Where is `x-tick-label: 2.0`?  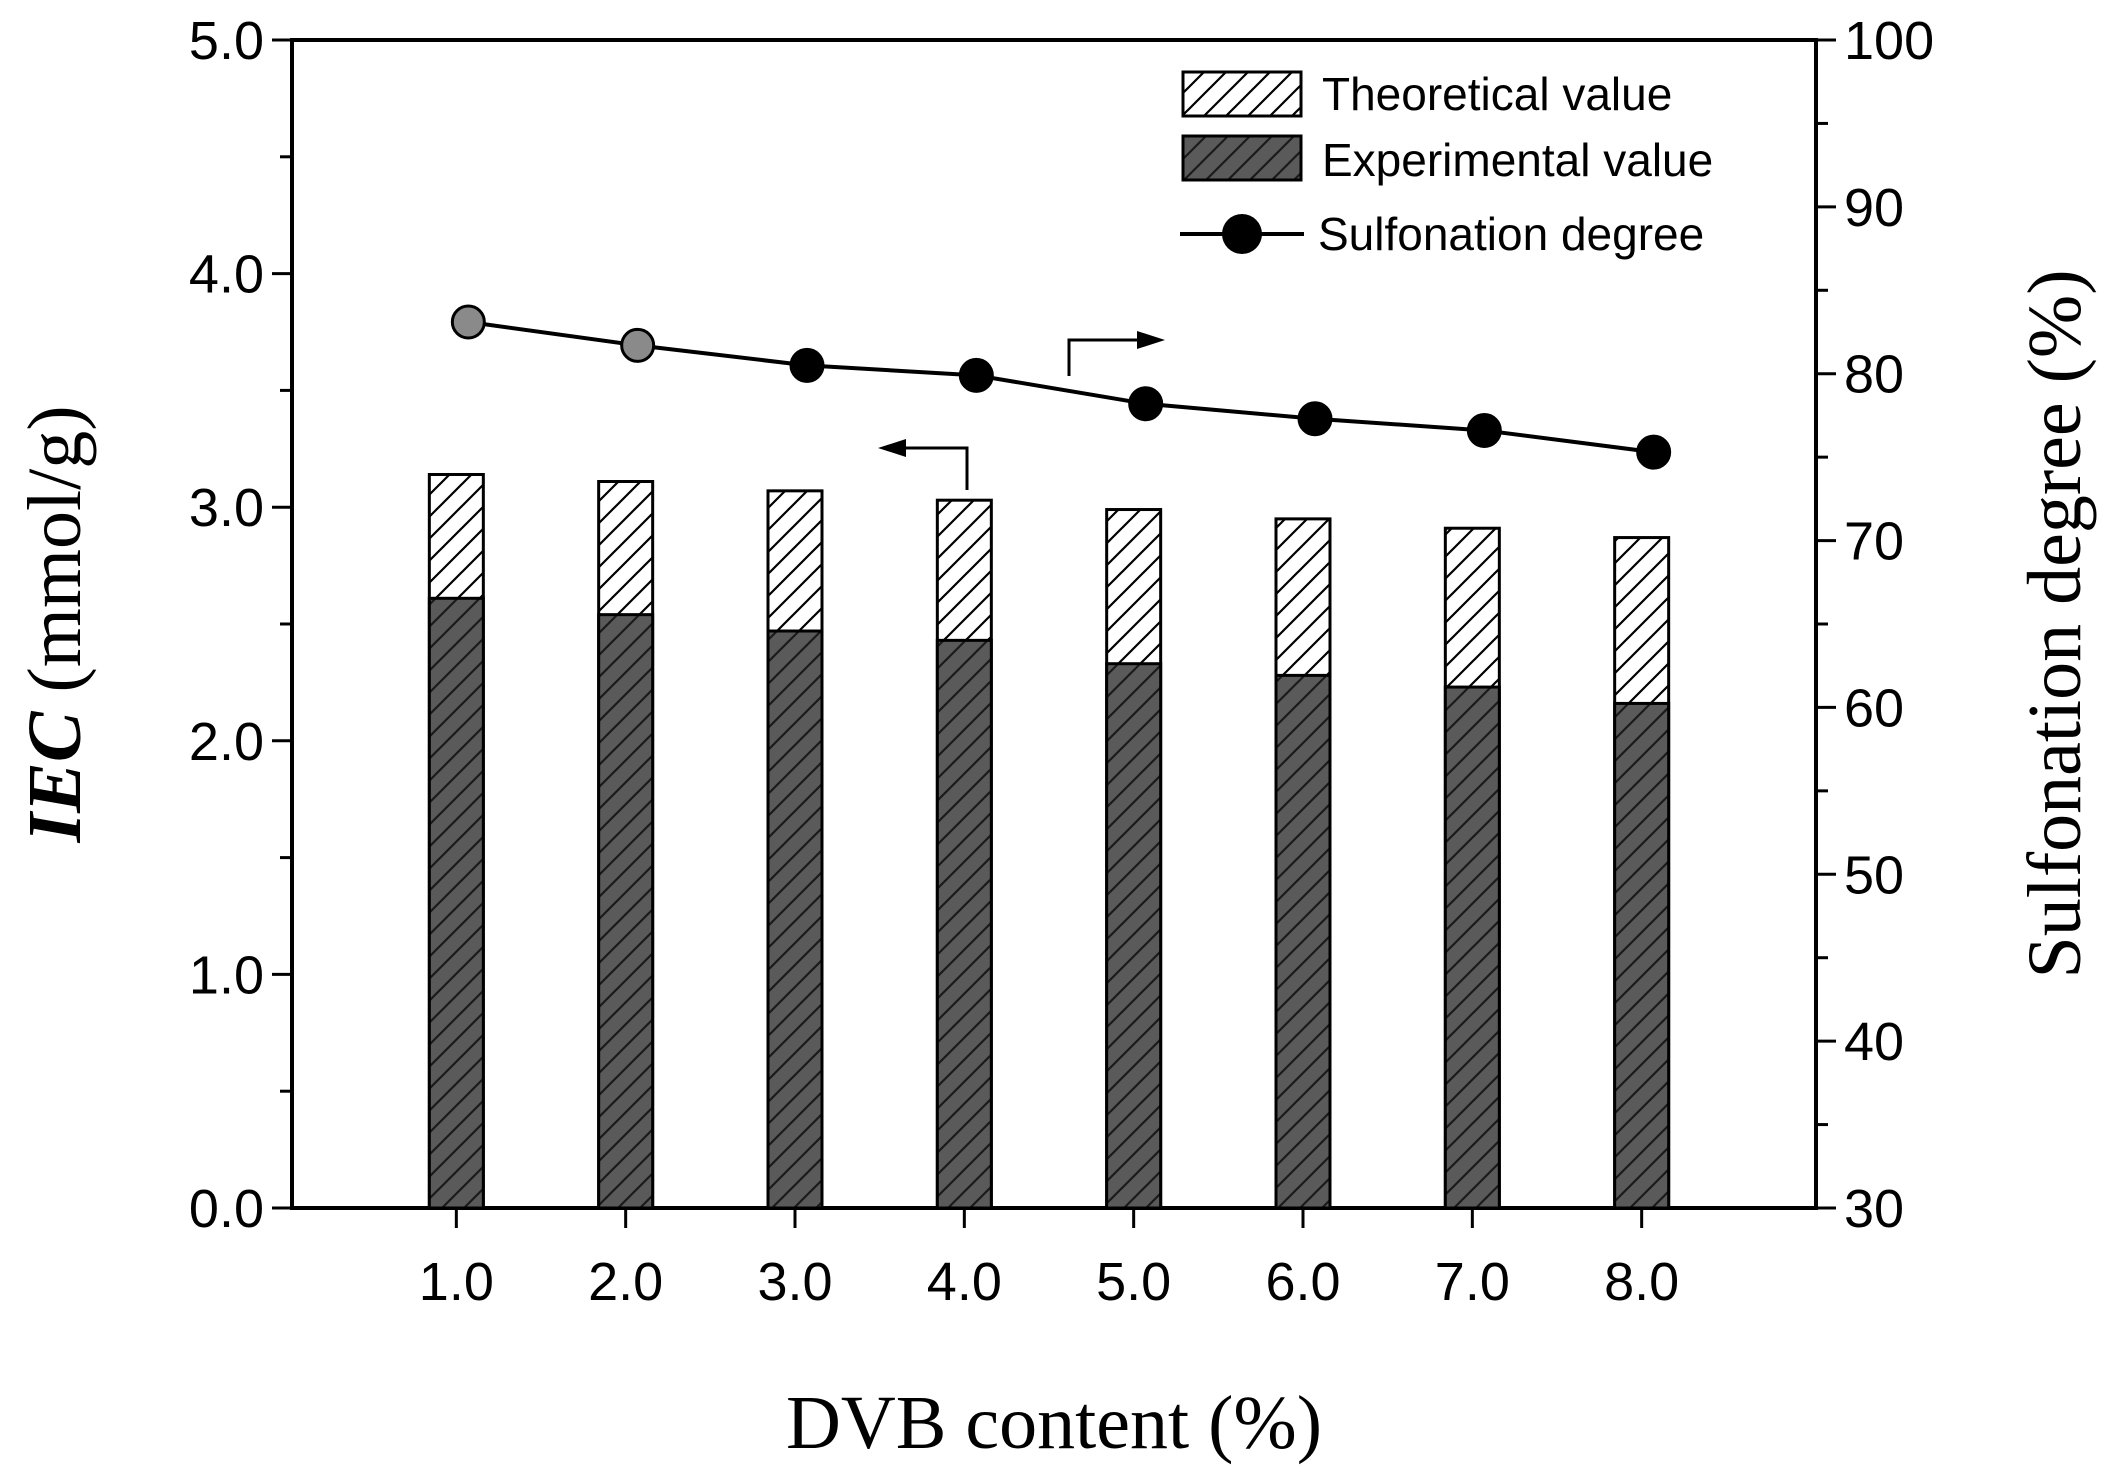 x-tick-label: 2.0 is located at coordinates (625, 1282).